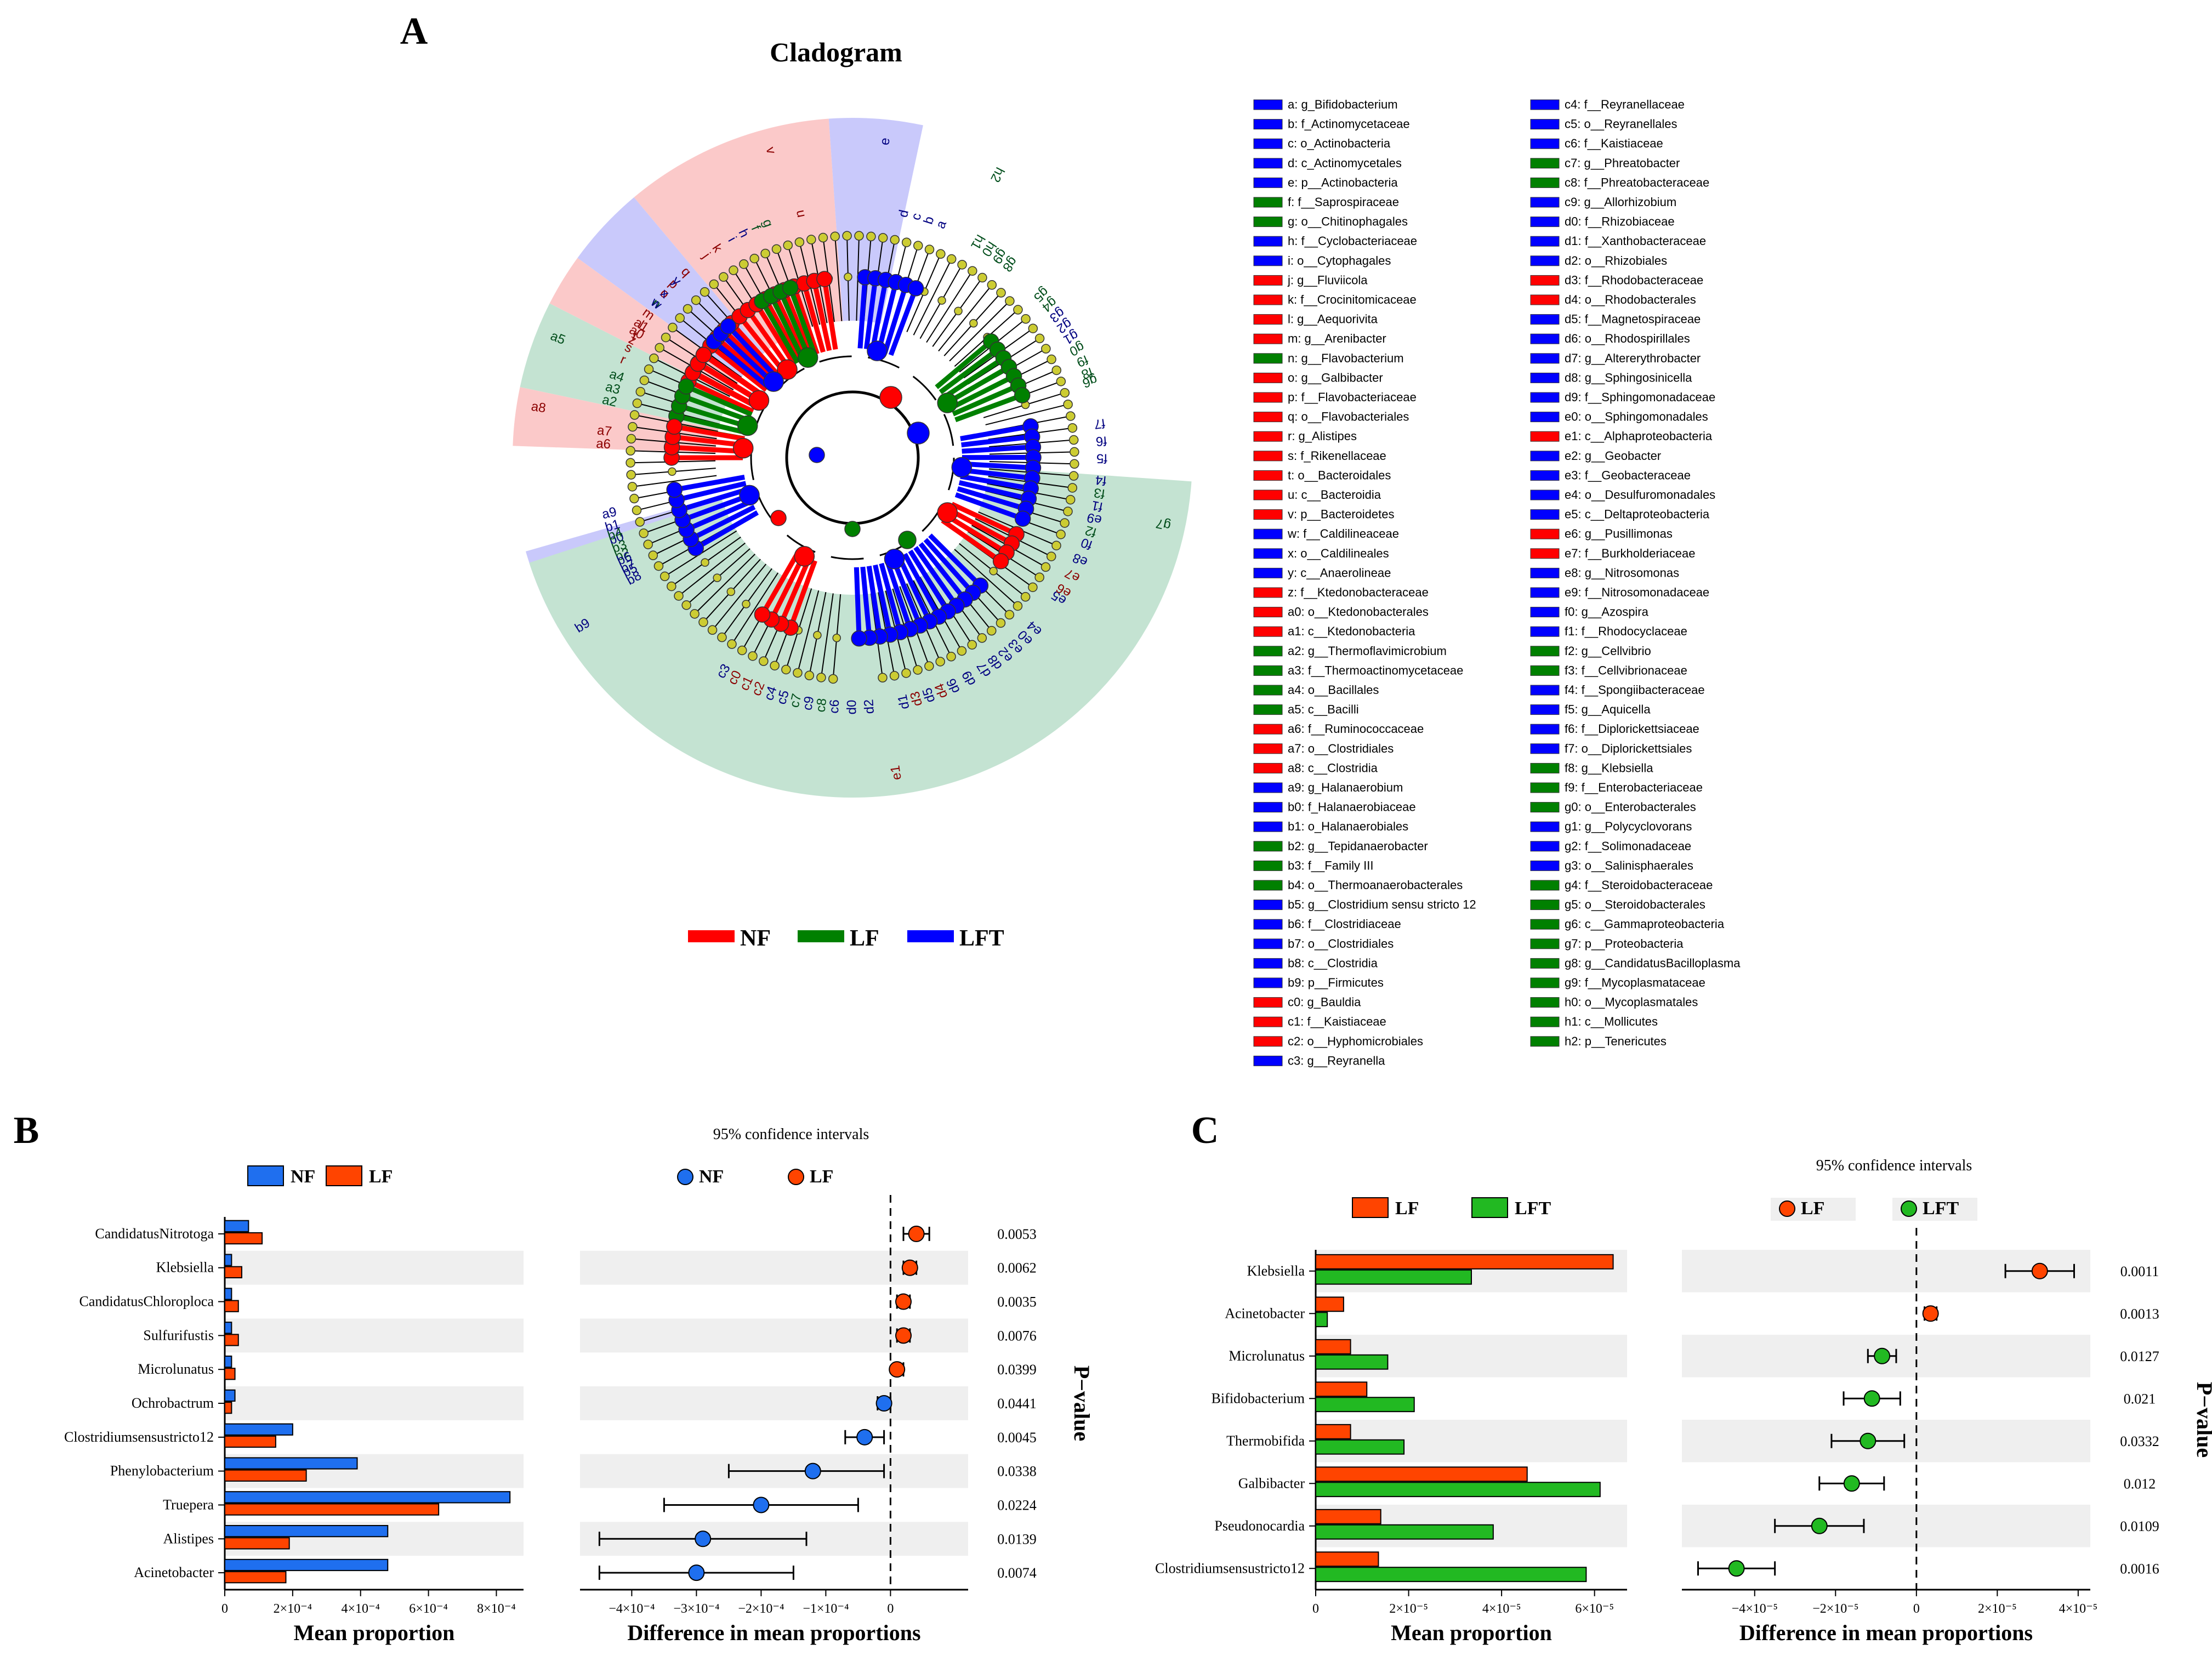 The image size is (2212, 1656). Describe the element at coordinates (1408, 1609) in the screenshot. I see `bar-x-tick-label: 2×10⁻⁵` at that location.